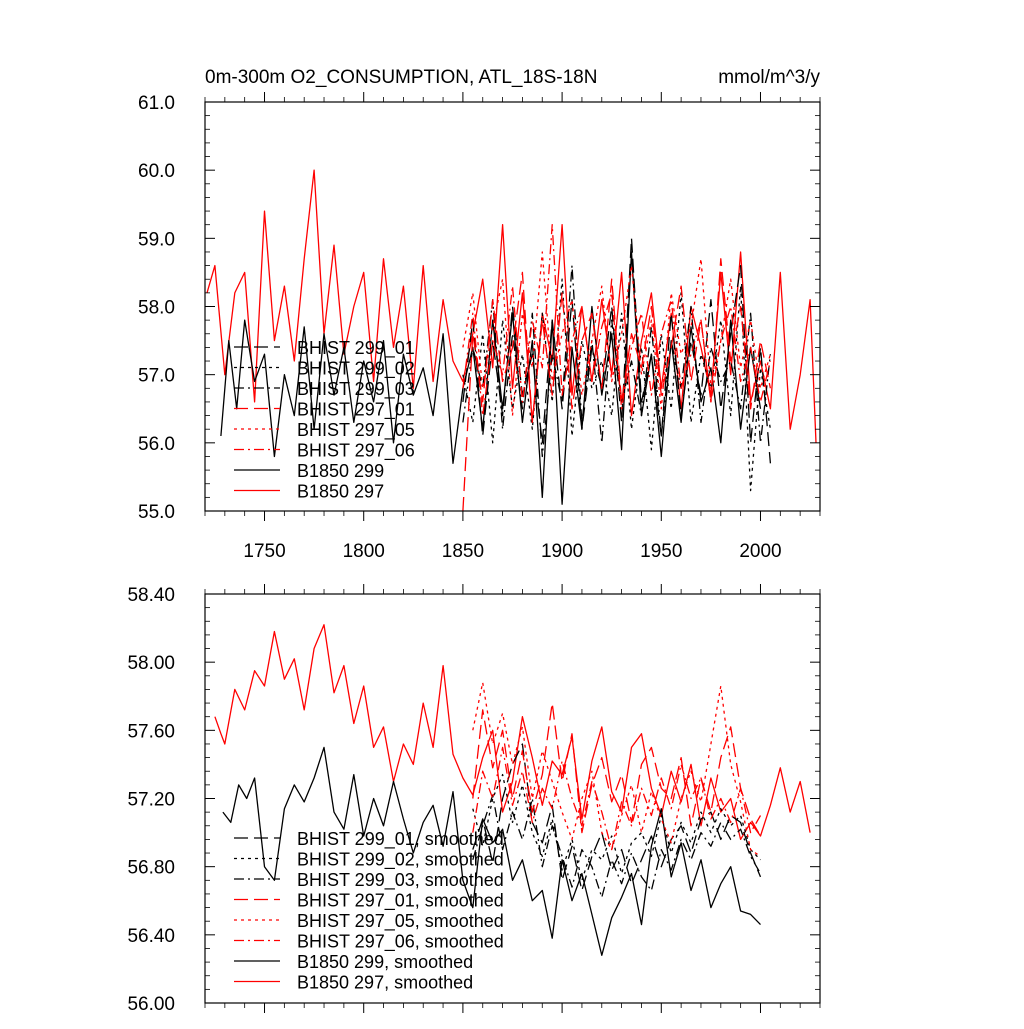 The height and width of the screenshot is (1029, 1024). I want to click on series-line-b1850-297-smoothed, so click(512, 732).